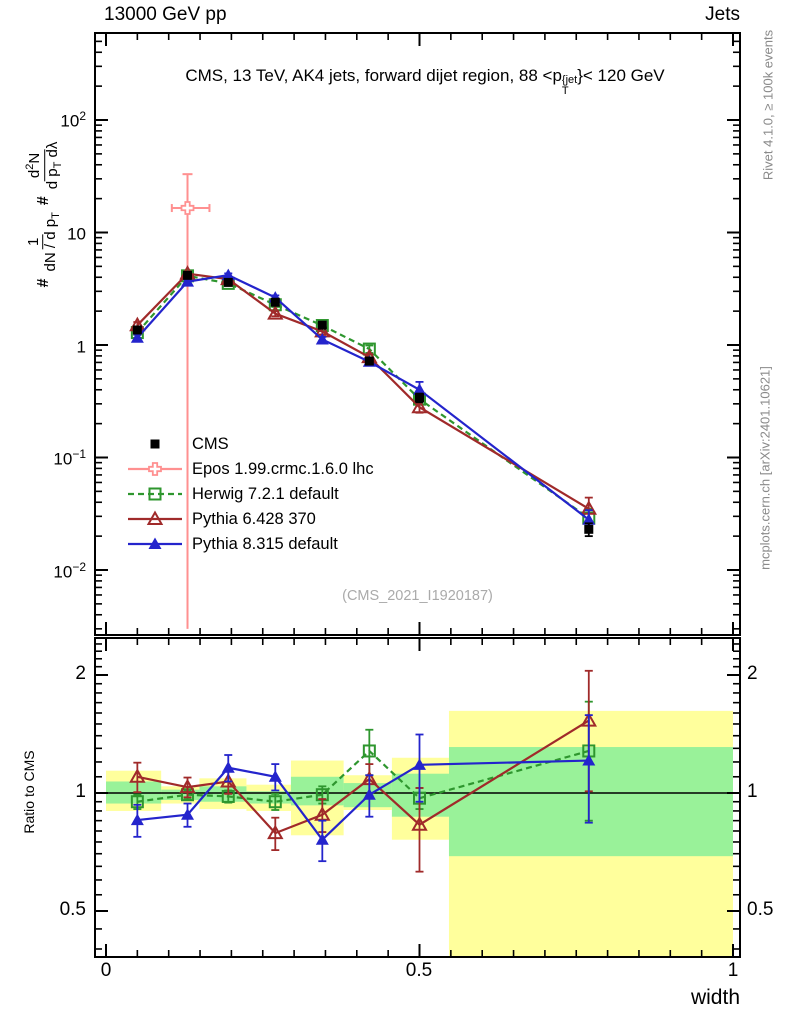 This screenshot has height=1024, width=786. Describe the element at coordinates (81, 347) in the screenshot. I see `ytick-1: 1` at that location.